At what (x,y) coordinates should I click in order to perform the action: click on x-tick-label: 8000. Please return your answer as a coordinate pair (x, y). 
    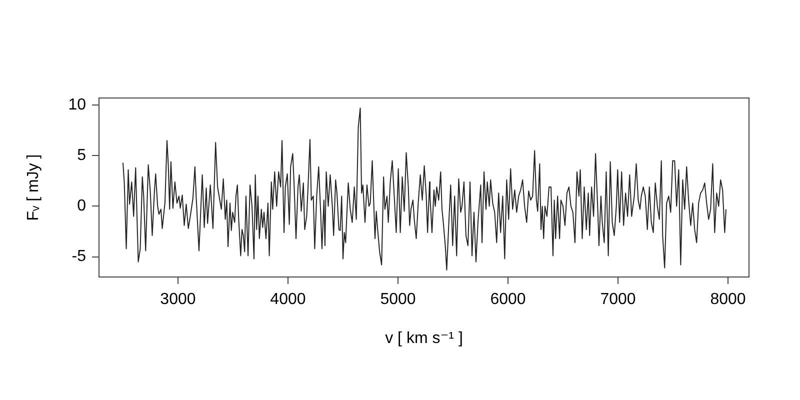
    Looking at the image, I should click on (728, 299).